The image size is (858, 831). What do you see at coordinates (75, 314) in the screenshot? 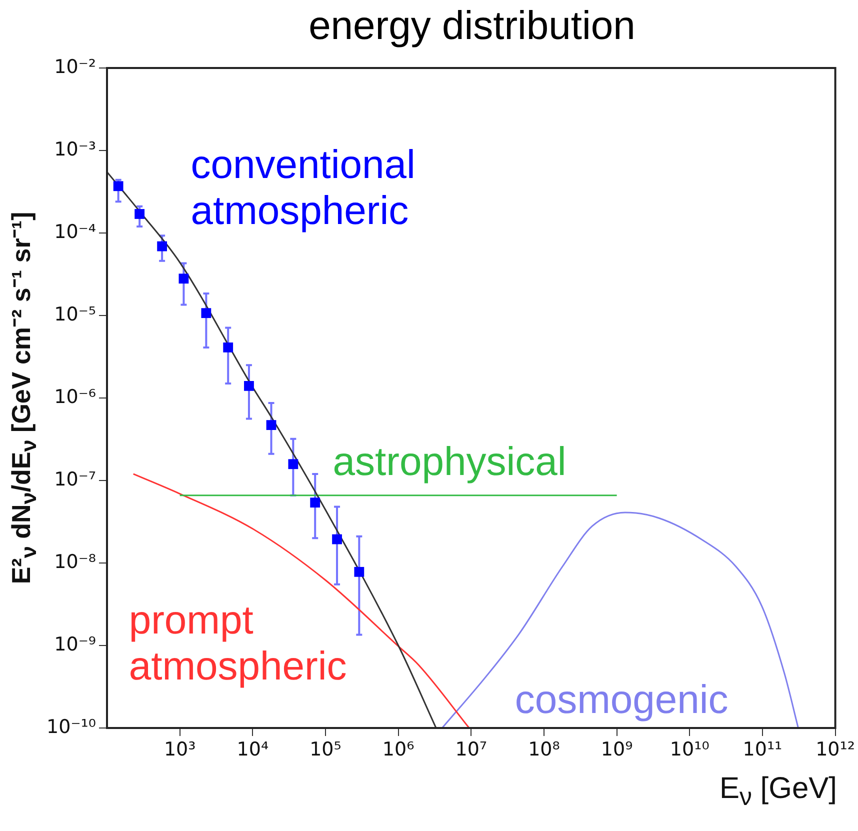
I see `y-tick-label: 10⁻⁵` at bounding box center [75, 314].